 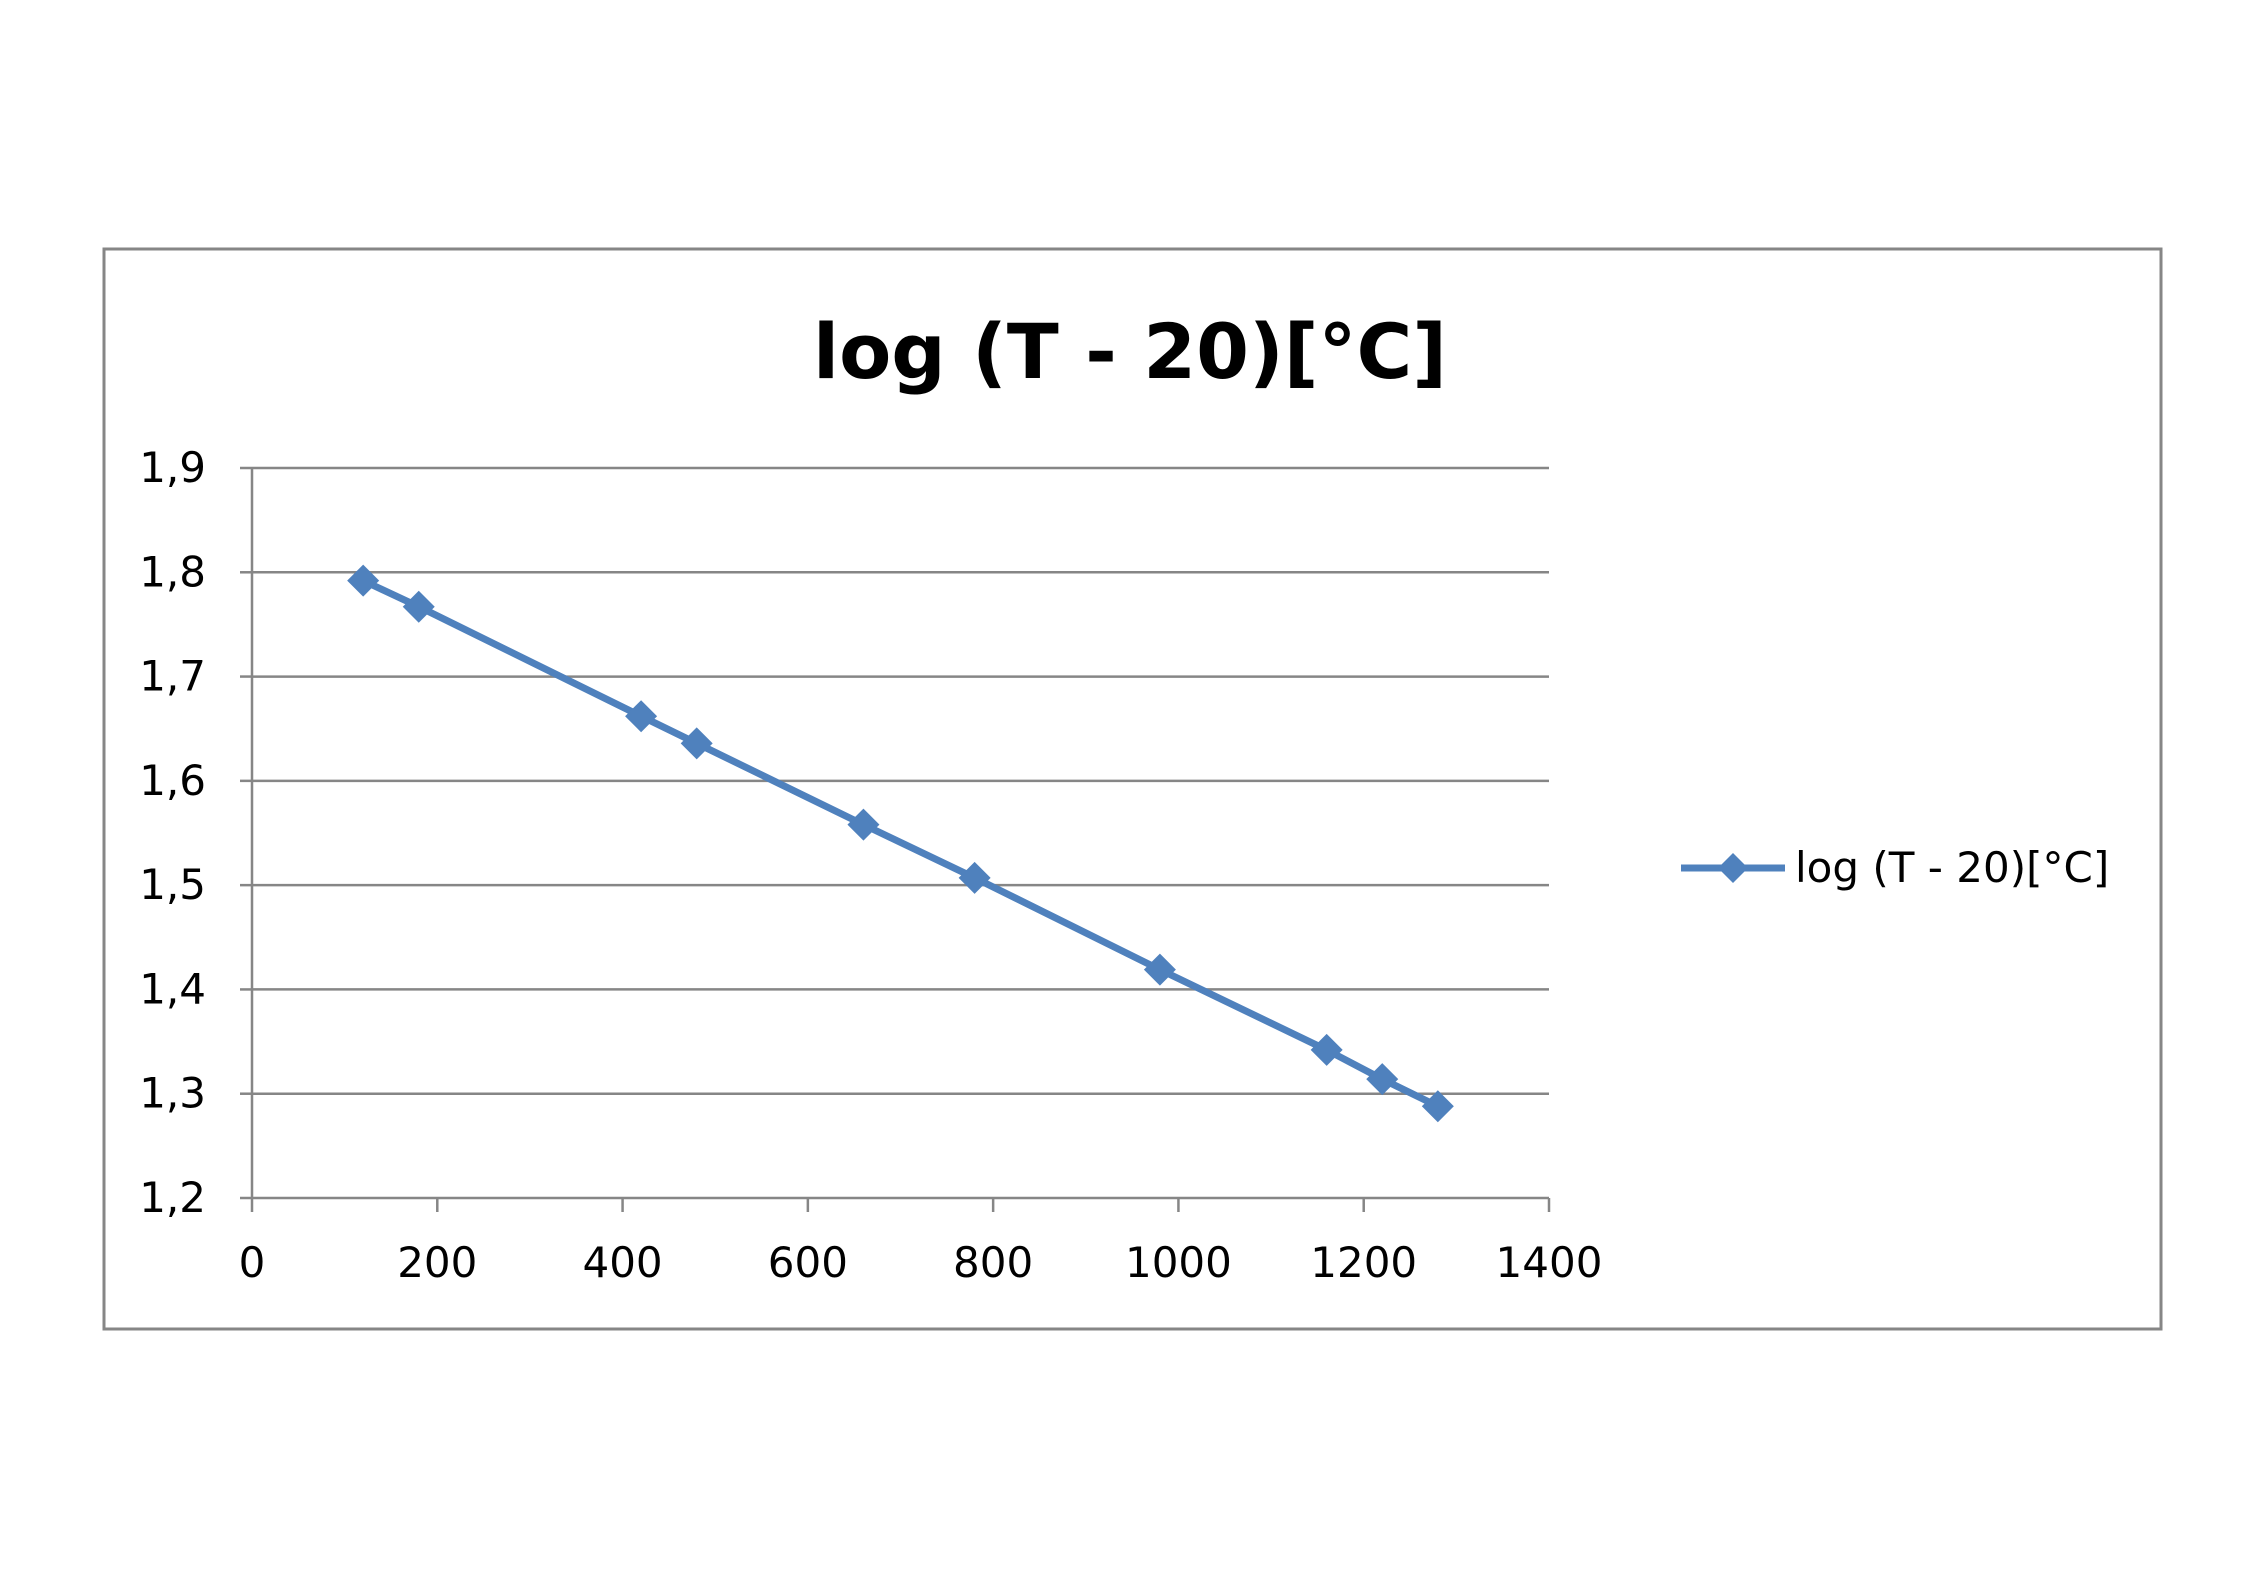 I want to click on chart-title: log (T - 20)[°C], so click(x=1130, y=351).